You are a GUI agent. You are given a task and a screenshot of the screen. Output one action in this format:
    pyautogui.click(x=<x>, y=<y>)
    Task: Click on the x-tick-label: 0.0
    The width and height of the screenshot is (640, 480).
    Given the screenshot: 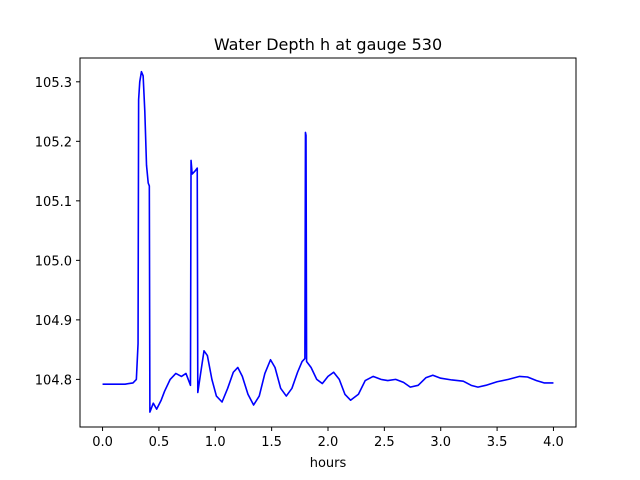 What is the action you would take?
    pyautogui.click(x=102, y=442)
    